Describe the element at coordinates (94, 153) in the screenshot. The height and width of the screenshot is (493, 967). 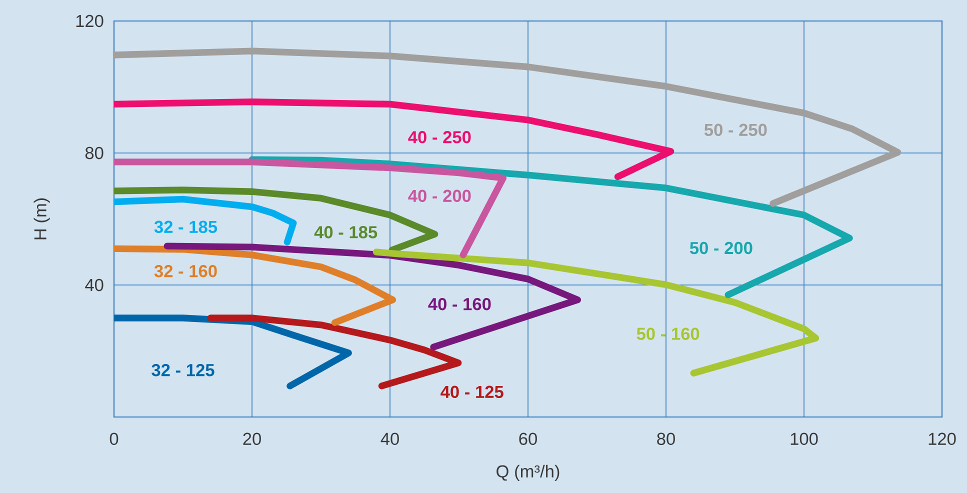
I see `y-tick-label: 80` at that location.